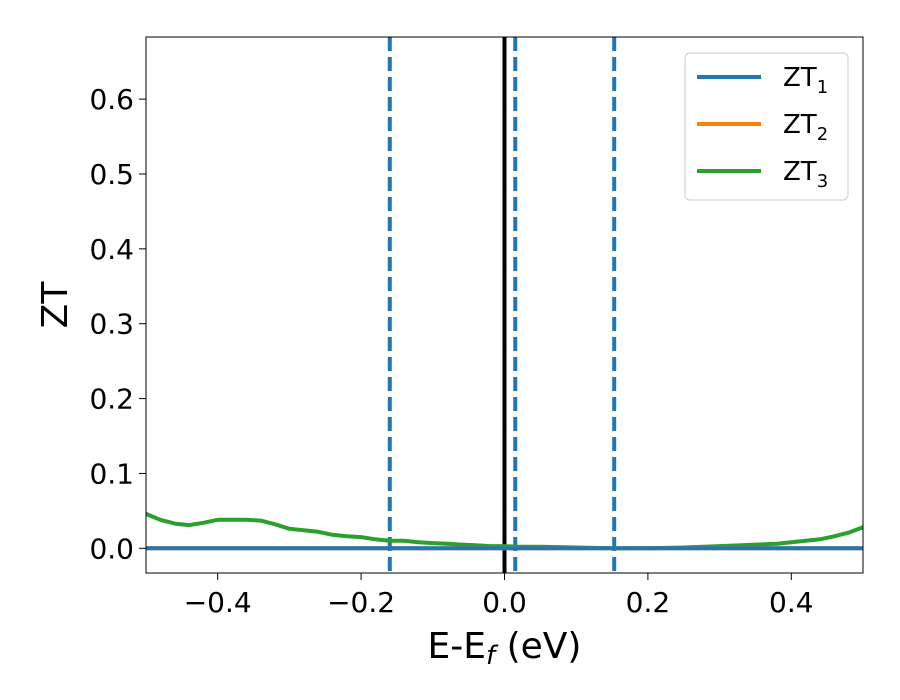 The image size is (900, 700). Describe the element at coordinates (111, 249) in the screenshot. I see `y-tick-label: 0.4` at that location.